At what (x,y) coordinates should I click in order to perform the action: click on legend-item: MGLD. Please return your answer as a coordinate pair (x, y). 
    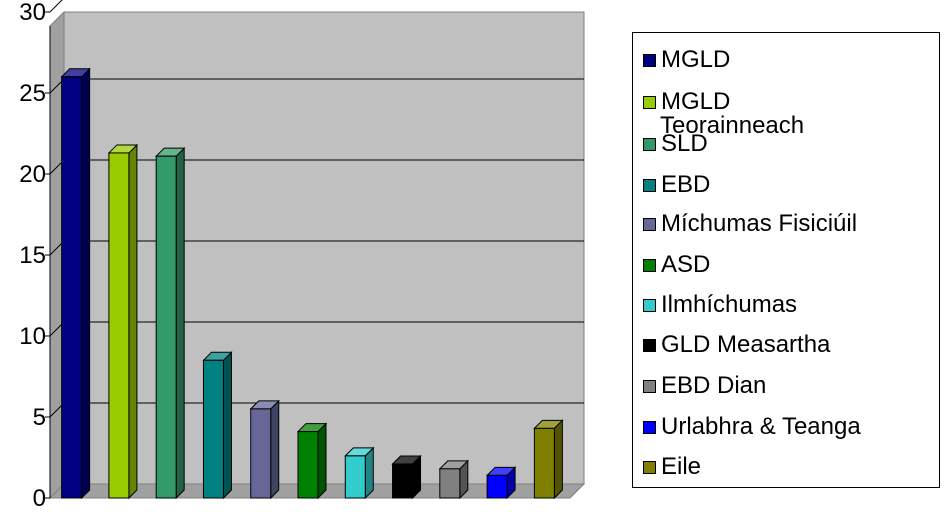
    Looking at the image, I should click on (686, 60).